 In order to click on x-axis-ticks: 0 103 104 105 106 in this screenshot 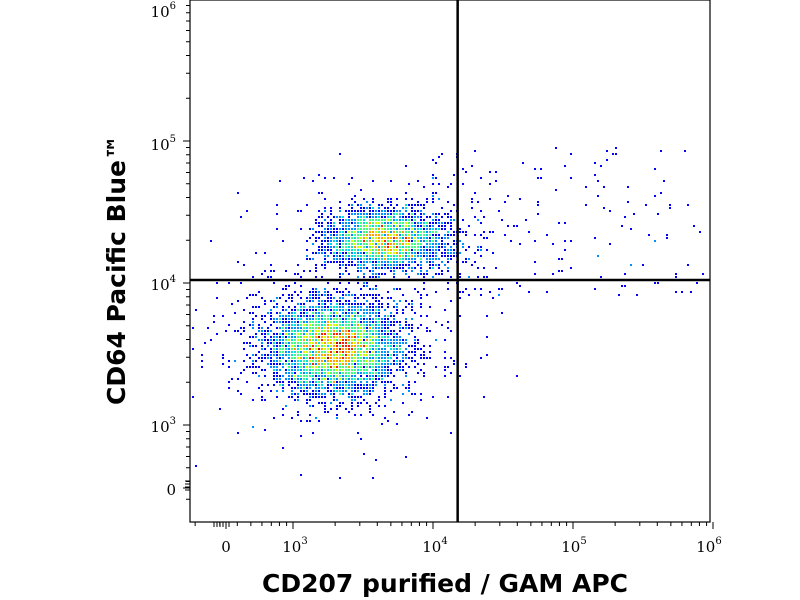, I will do `click(458, 539)`.